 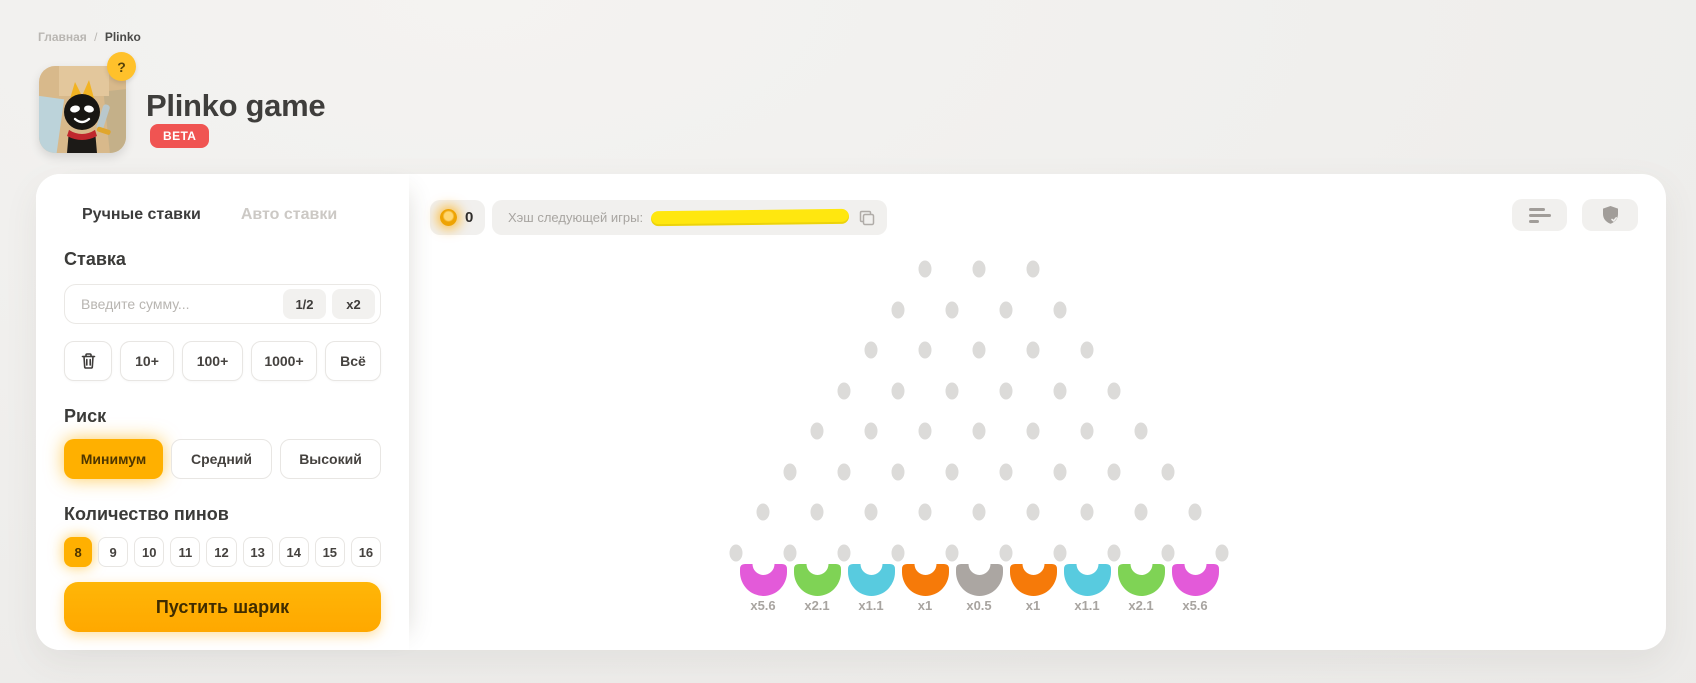 I want to click on pins-10-button: 10, so click(x=149, y=552).